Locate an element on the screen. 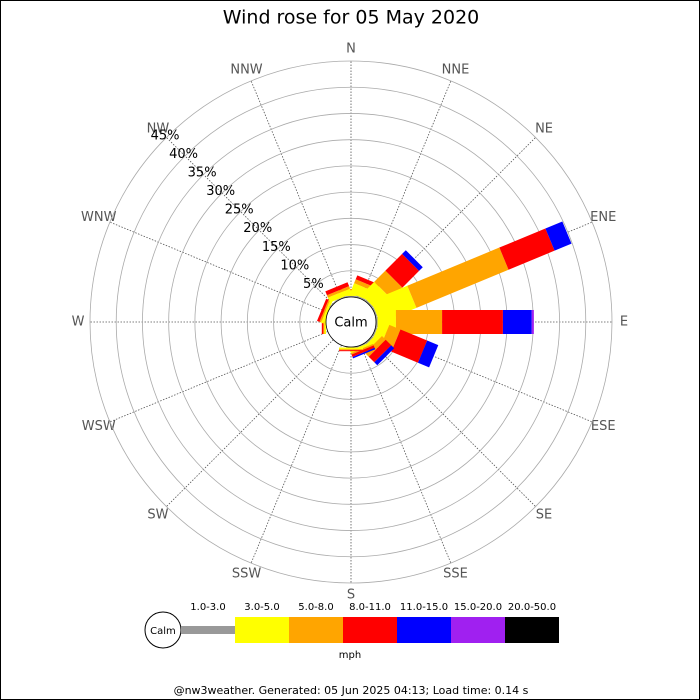 This screenshot has height=700, width=700. direction-label: N is located at coordinates (351, 49).